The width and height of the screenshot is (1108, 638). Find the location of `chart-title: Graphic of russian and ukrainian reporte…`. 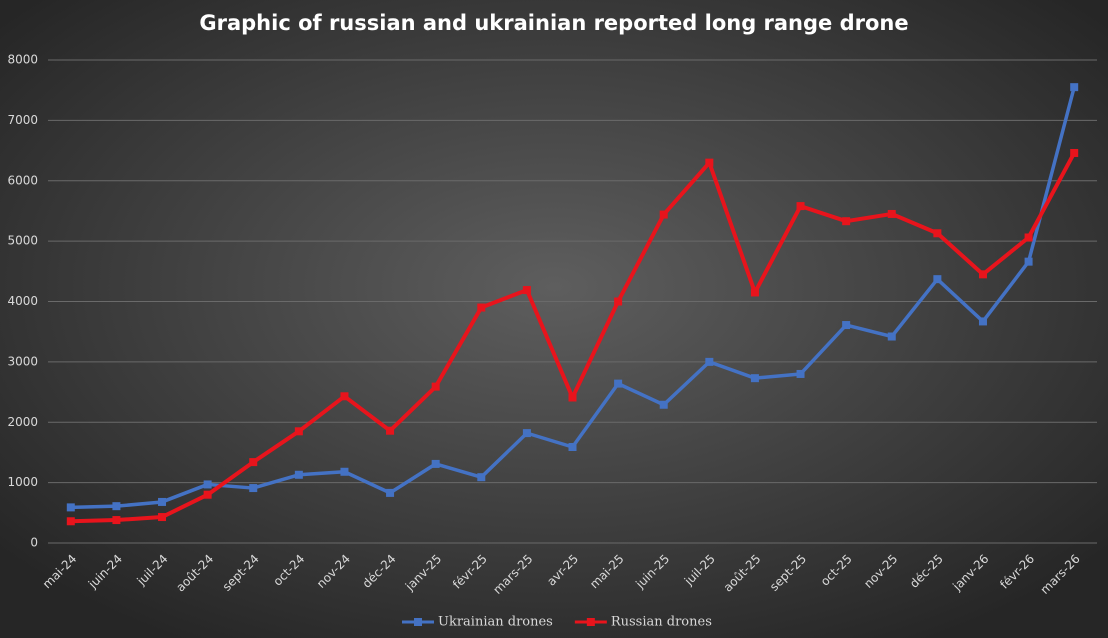

chart-title: Graphic of russian and ukrainian reporte… is located at coordinates (553, 23).